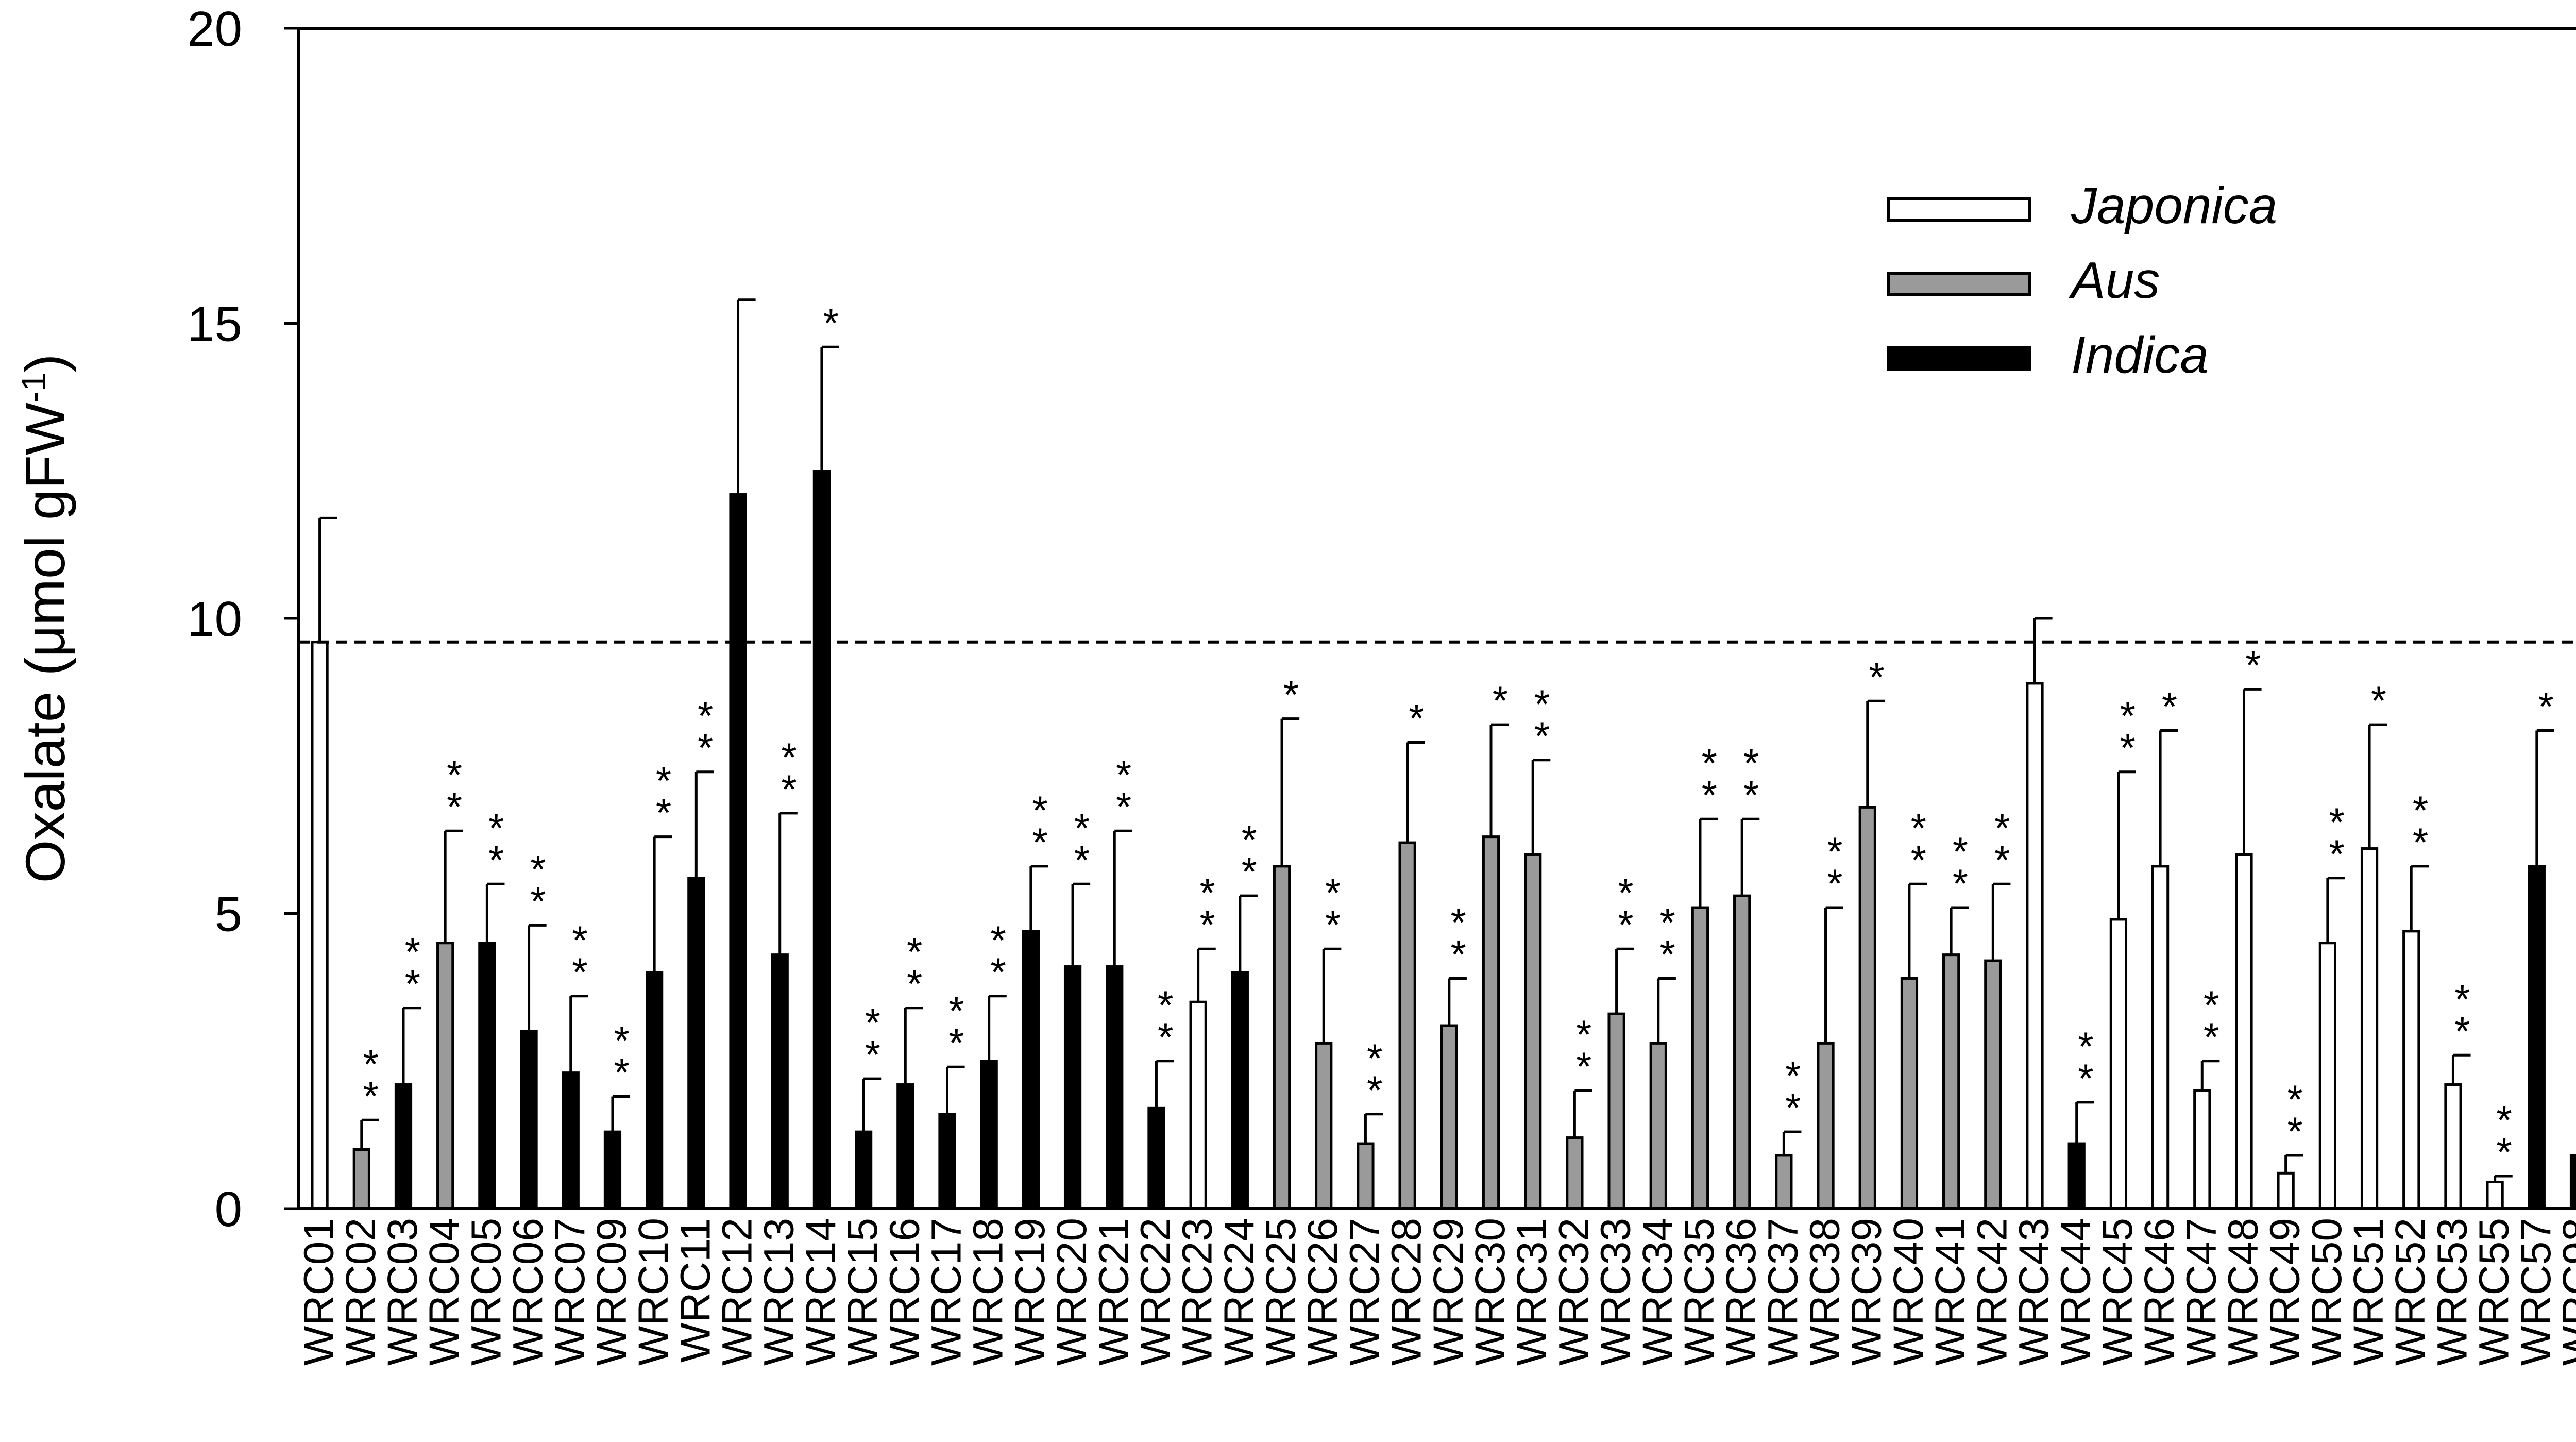 This screenshot has height=1442, width=2576. What do you see at coordinates (1113, 1292) in the screenshot?
I see `x-tick-label: WRC21` at bounding box center [1113, 1292].